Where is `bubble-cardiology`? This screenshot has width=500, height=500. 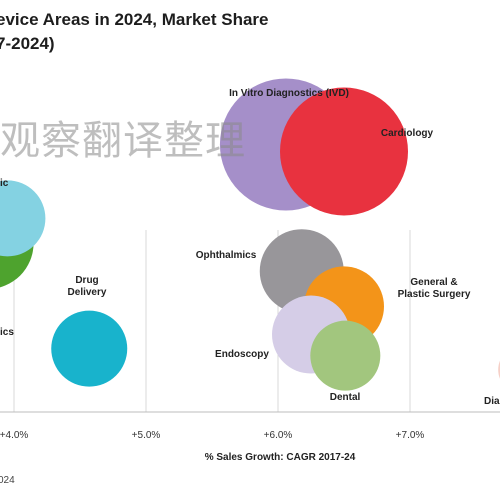 bubble-cardiology is located at coordinates (344, 151).